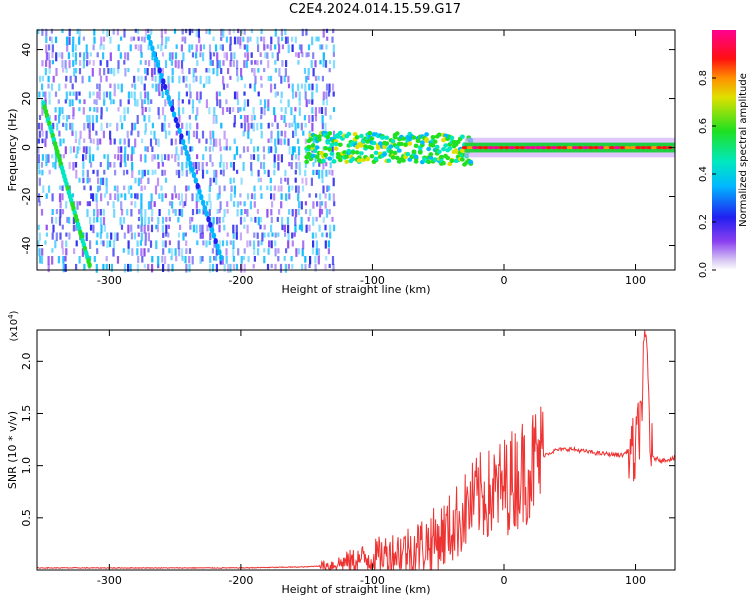  I want to click on x-tick-label: -200, so click(240, 280).